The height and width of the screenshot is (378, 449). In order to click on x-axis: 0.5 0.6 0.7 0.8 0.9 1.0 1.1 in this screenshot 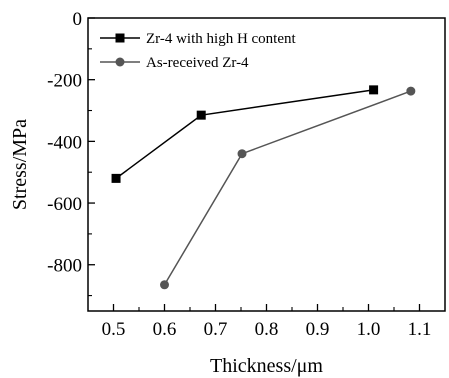, I will do `click(267, 322)`.